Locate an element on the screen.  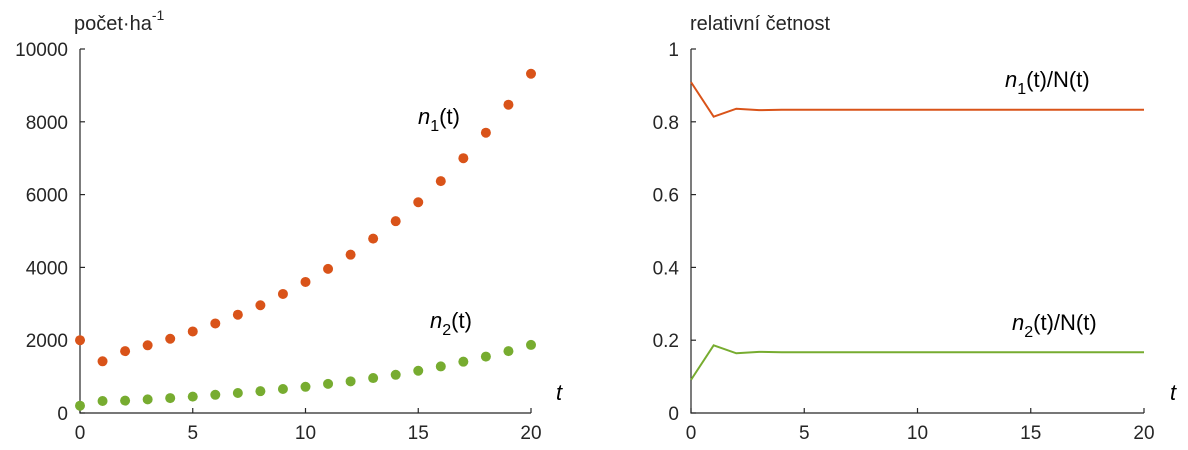
label-n2: n2(t) is located at coordinates (451, 323).